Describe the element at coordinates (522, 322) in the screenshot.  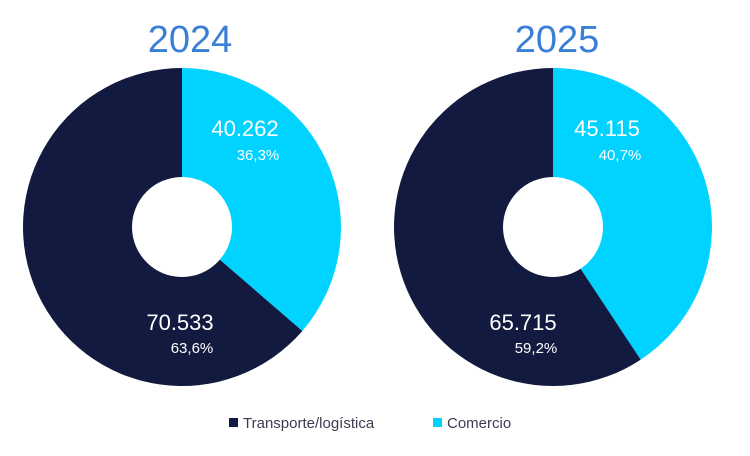
I see `value-label: 65.715` at that location.